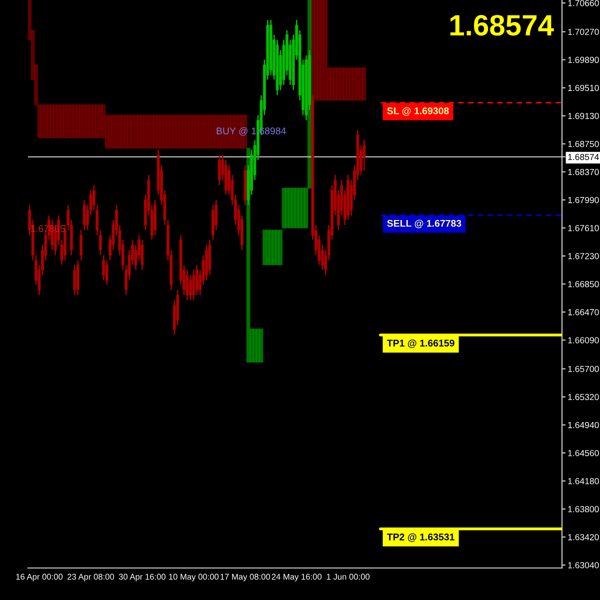  Describe the element at coordinates (142, 578) in the screenshot. I see `x-tick-label: 30 Apr 16:00` at that location.